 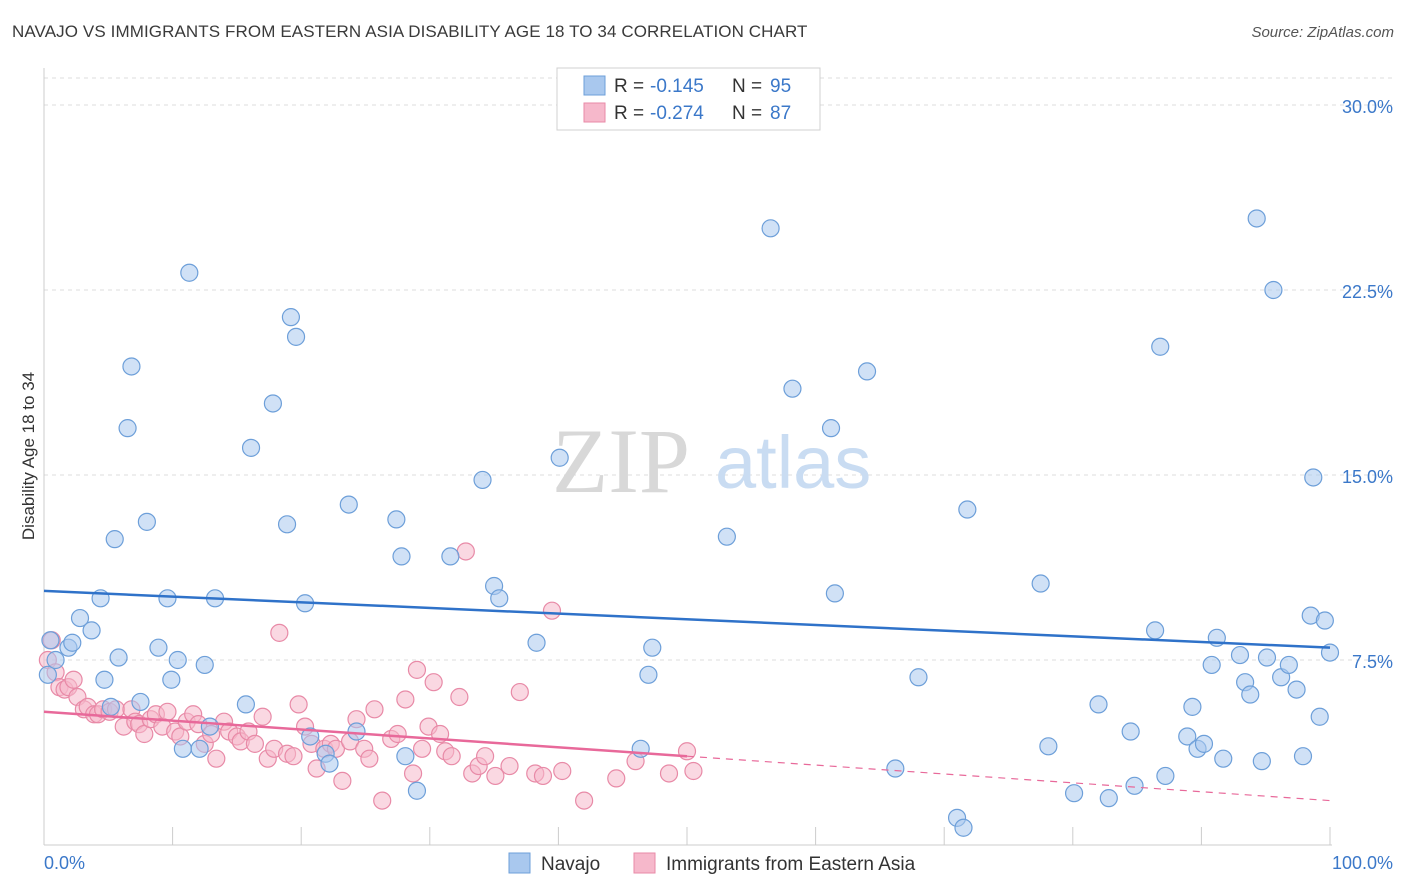 What do you see at coordinates (644, 863) in the screenshot?
I see `bottom-legend-swatch-eastasia` at bounding box center [644, 863].